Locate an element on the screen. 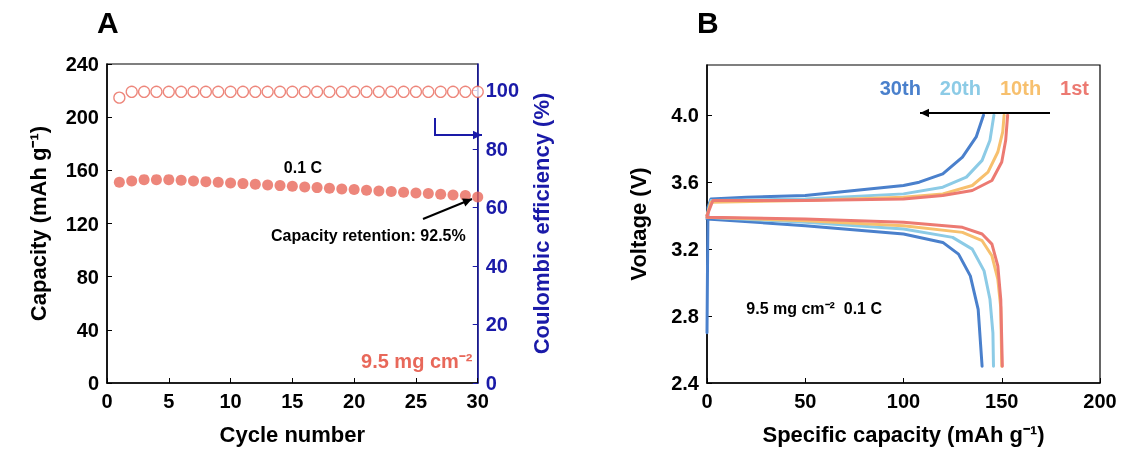 This screenshot has height=459, width=1126. y-tick-label: 240 is located at coordinates (82, 64).